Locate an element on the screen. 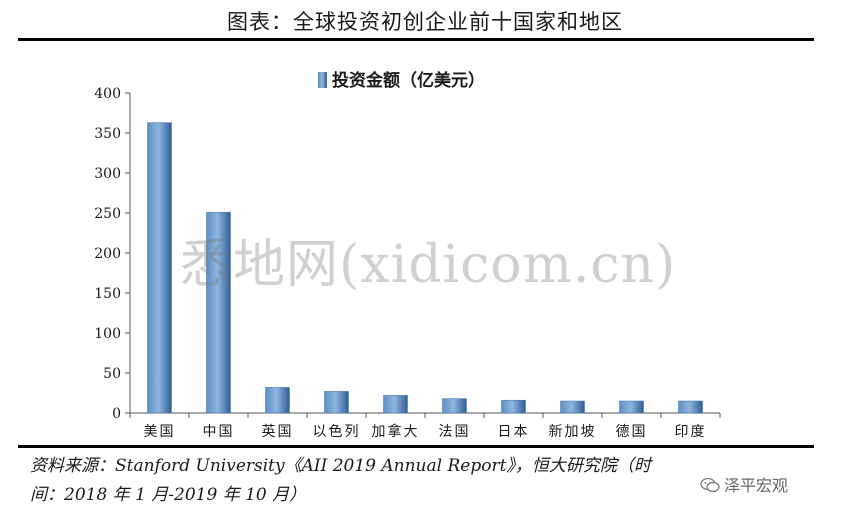  y-tick-label: 250 is located at coordinates (107, 214).